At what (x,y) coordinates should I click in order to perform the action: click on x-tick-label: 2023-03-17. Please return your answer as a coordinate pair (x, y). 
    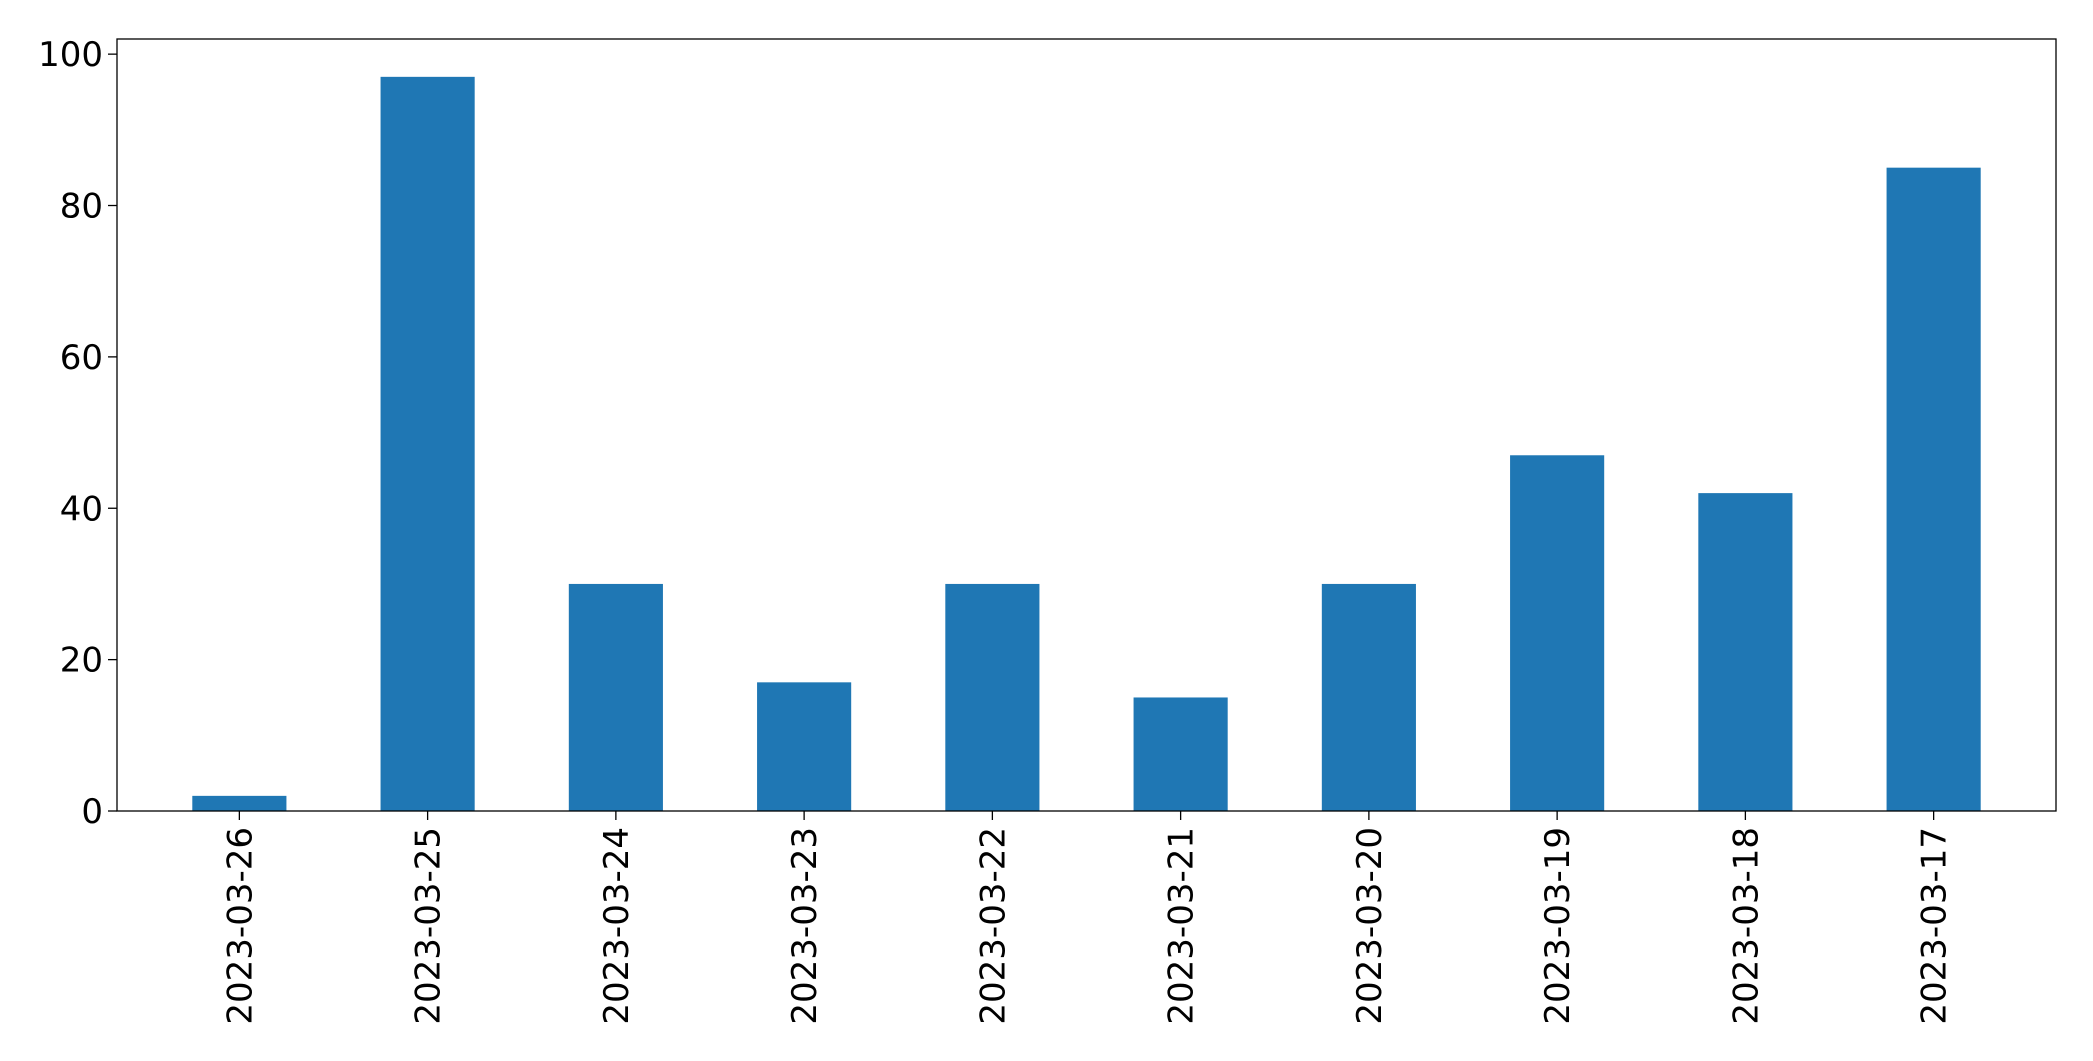
    Looking at the image, I should click on (1935, 926).